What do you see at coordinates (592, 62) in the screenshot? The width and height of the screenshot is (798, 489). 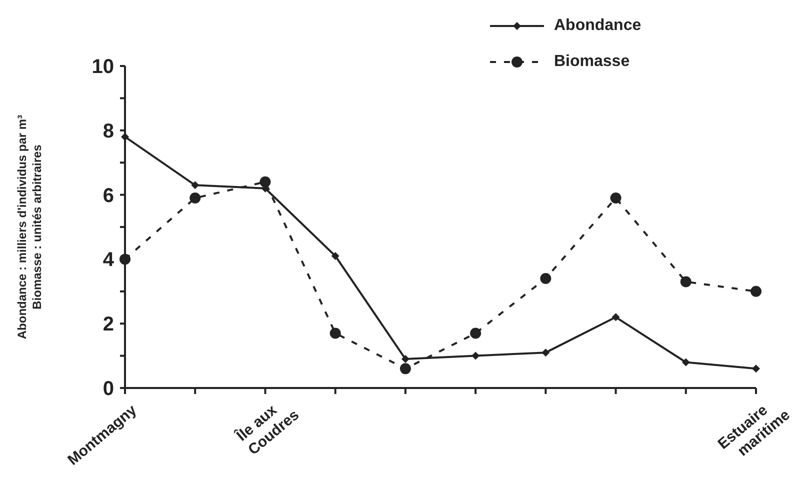 I see `legend-label: Biomasse` at bounding box center [592, 62].